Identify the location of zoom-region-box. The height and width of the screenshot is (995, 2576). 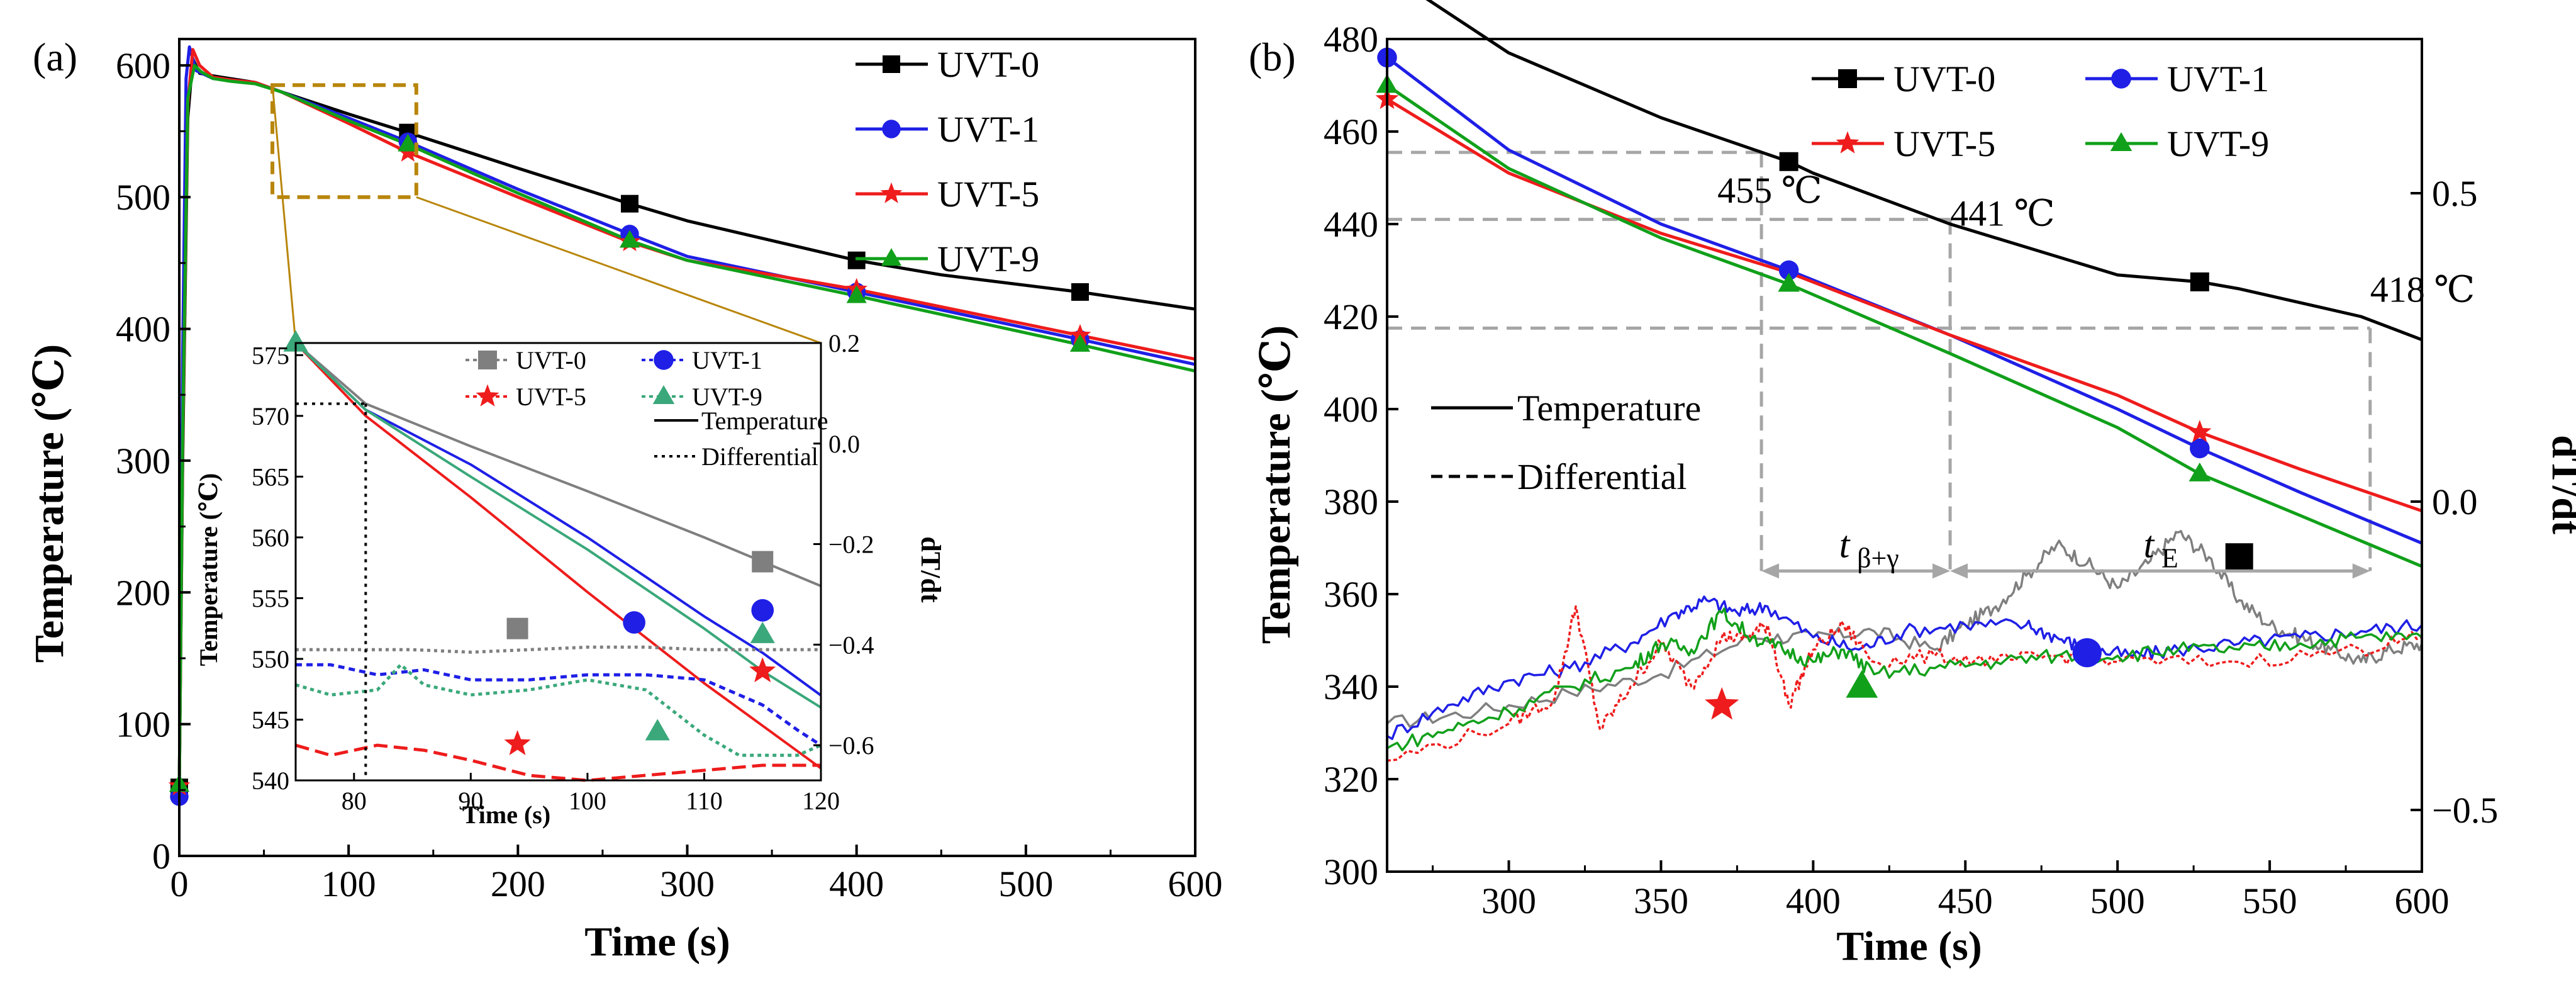
(344, 141).